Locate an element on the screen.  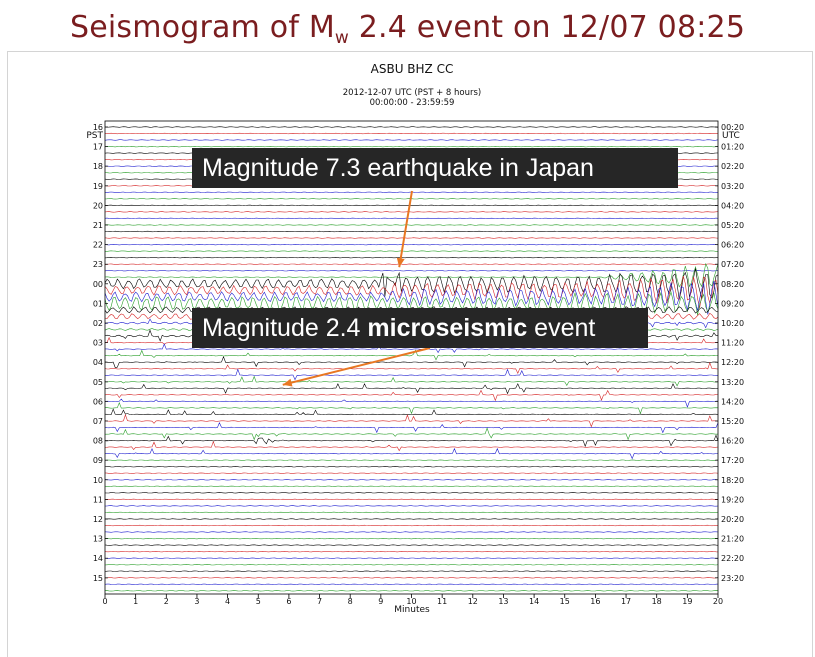
x-tick-label: 17 is located at coordinates (626, 601).